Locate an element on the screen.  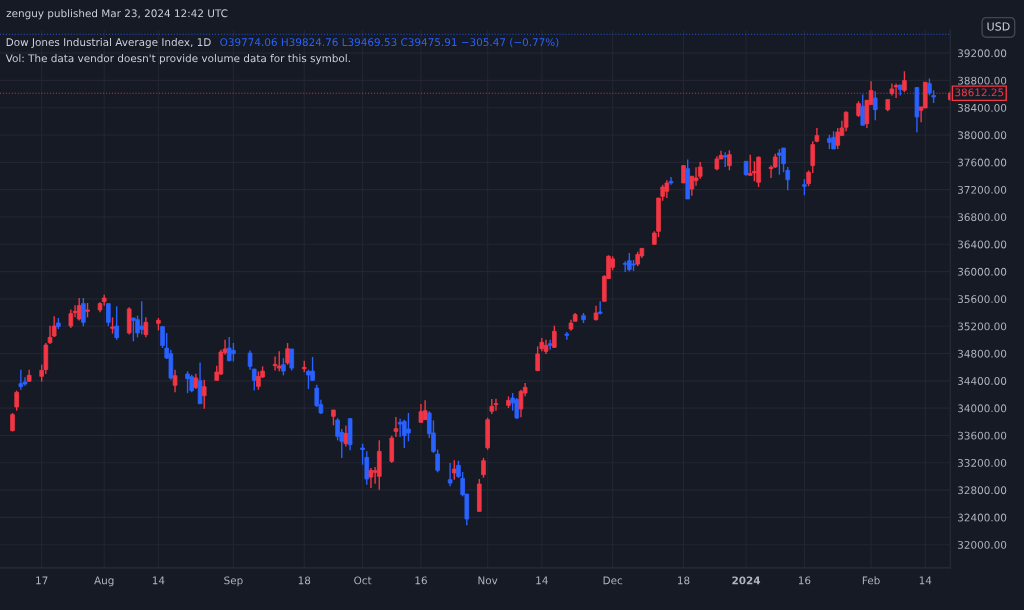
y-tick-label: 38800.00 is located at coordinates (982, 80).